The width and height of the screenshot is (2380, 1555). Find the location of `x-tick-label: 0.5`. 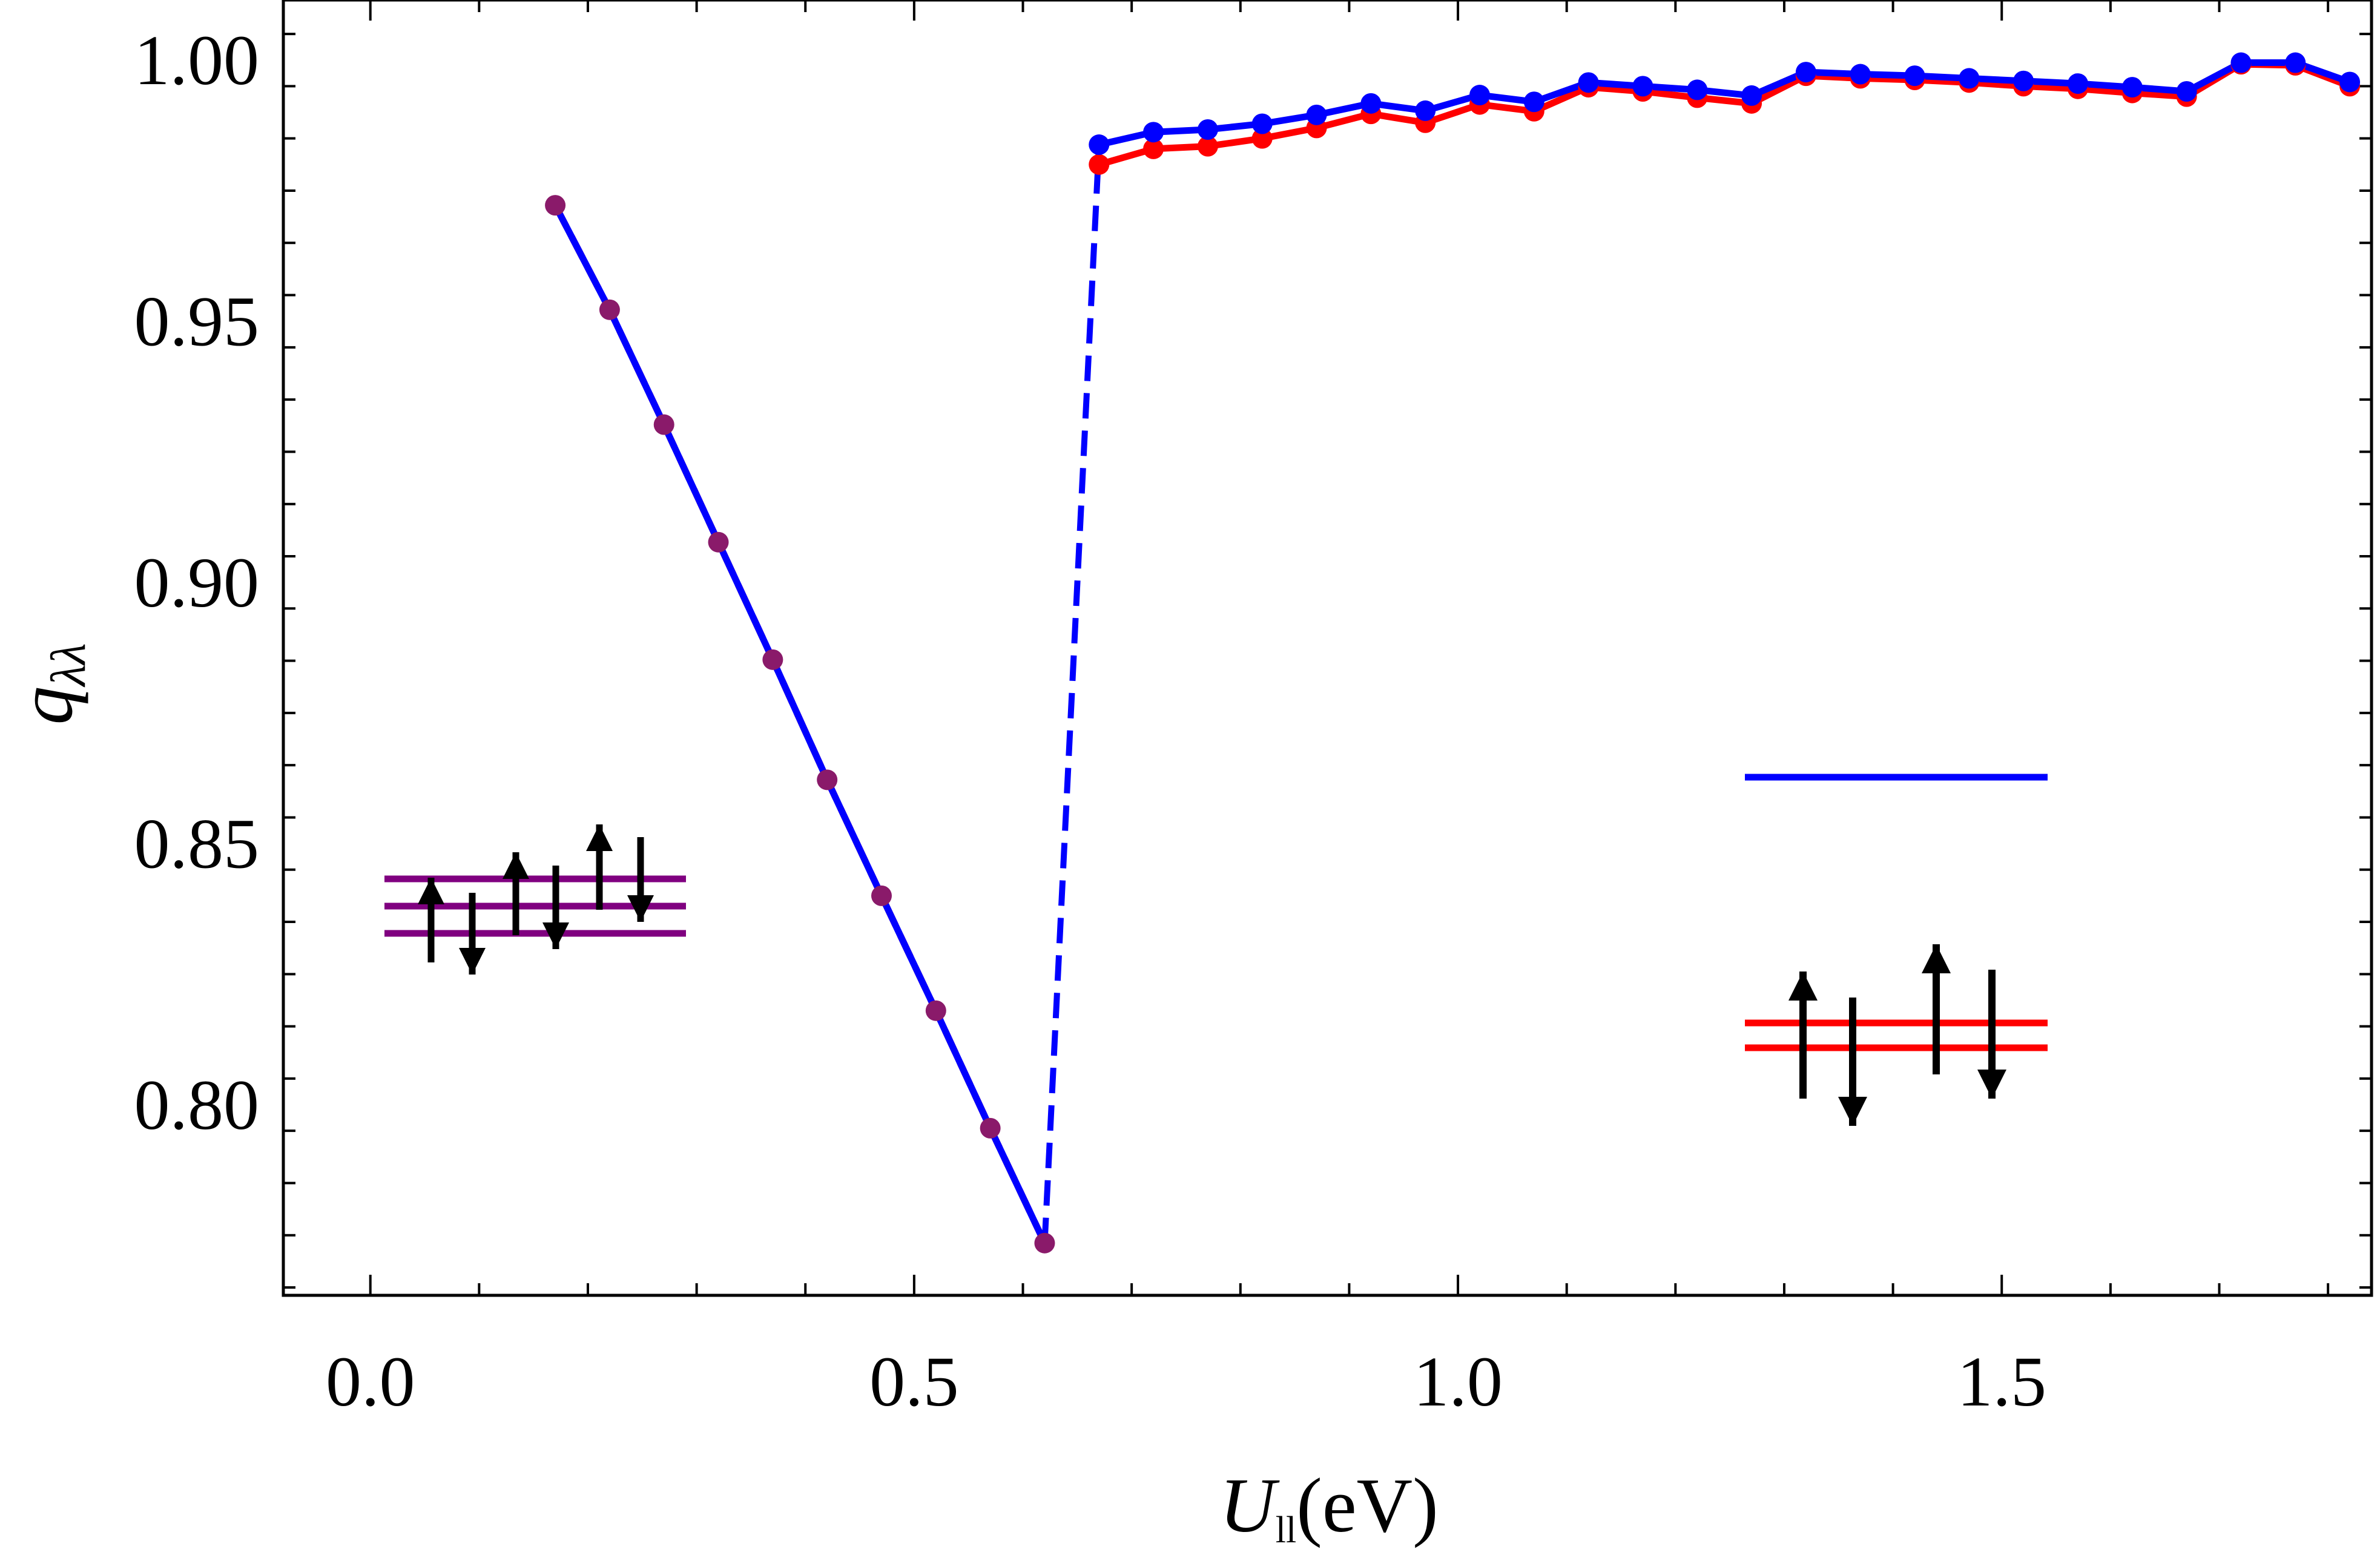

x-tick-label: 0.5 is located at coordinates (914, 1381).